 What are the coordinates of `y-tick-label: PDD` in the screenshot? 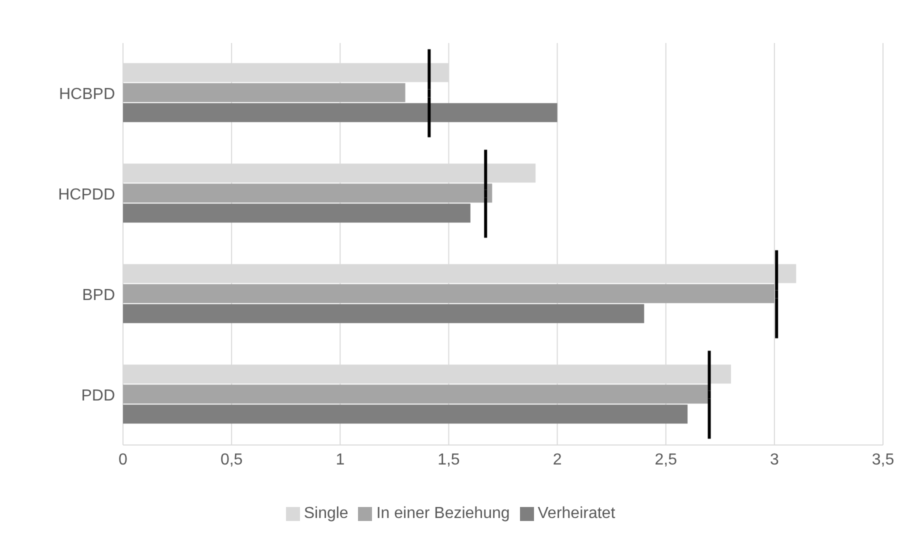 It's located at (98, 395).